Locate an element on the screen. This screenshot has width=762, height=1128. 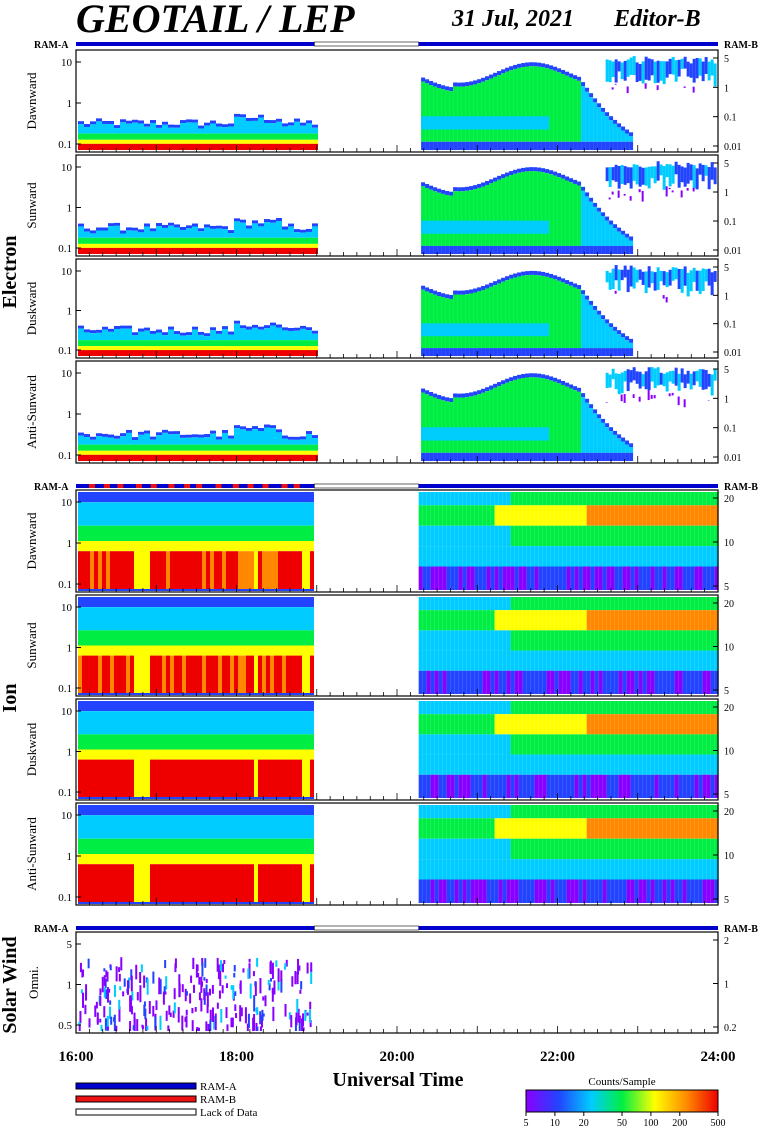
right-tick-label: 5 is located at coordinates (726, 795).